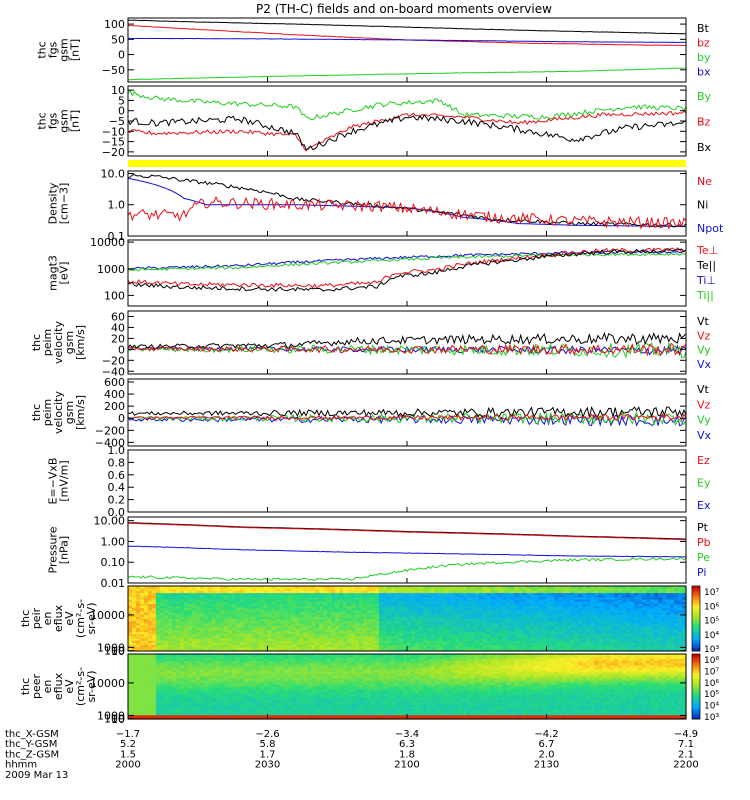  I want to click on y-tick-label: 100, so click(114, 24).